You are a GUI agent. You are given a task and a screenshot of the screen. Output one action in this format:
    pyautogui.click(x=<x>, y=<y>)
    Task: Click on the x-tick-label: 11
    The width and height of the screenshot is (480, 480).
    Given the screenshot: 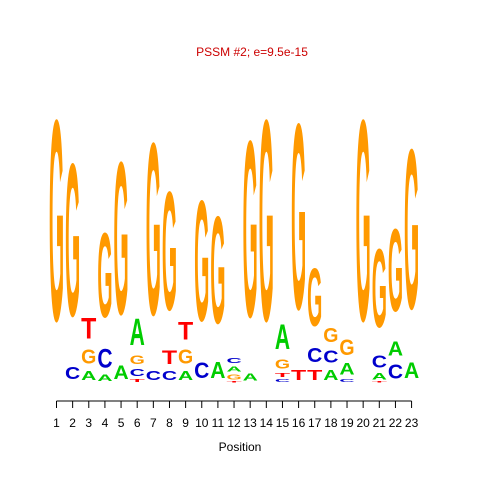 What is the action you would take?
    pyautogui.click(x=218, y=423)
    